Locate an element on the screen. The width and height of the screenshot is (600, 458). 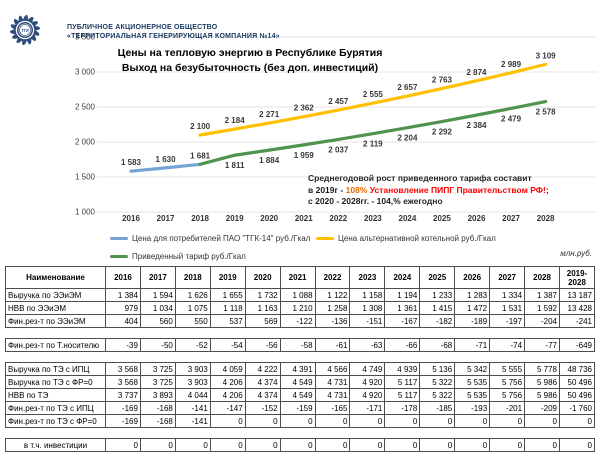
value-cell: 13 187 is located at coordinates (577, 295).